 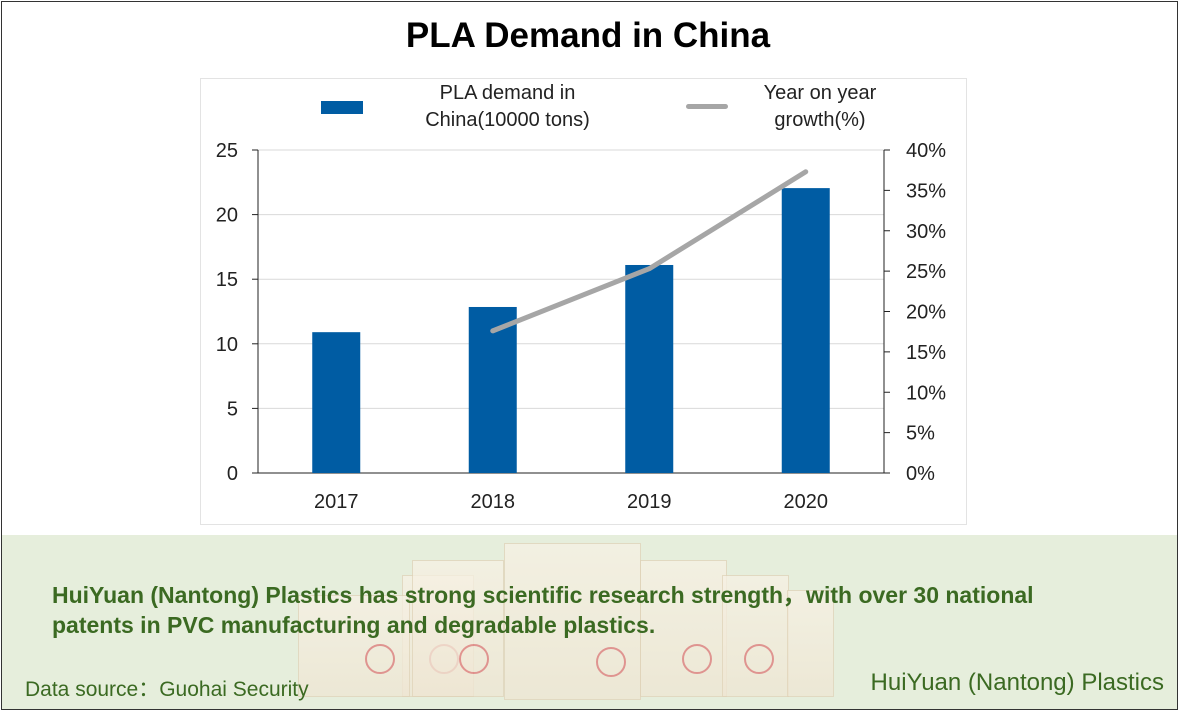 What do you see at coordinates (336, 402) in the screenshot?
I see `bar-2017` at bounding box center [336, 402].